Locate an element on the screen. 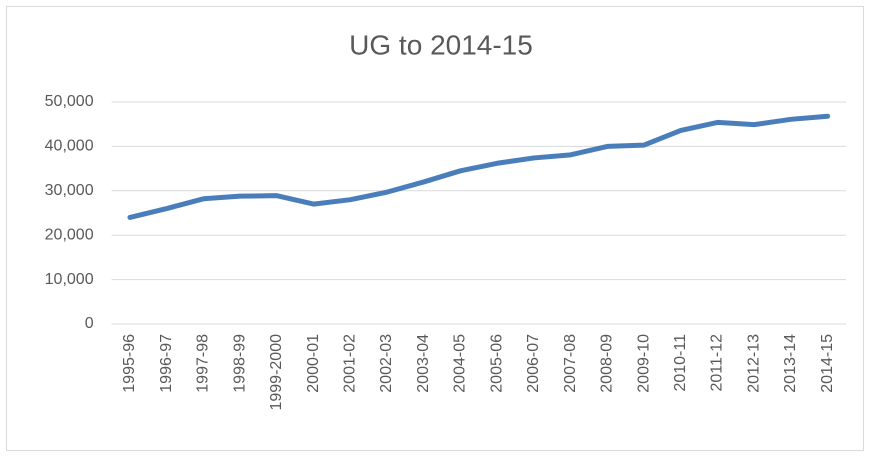 The height and width of the screenshot is (458, 871). x-tick-label: 2002-03 is located at coordinates (386, 363).